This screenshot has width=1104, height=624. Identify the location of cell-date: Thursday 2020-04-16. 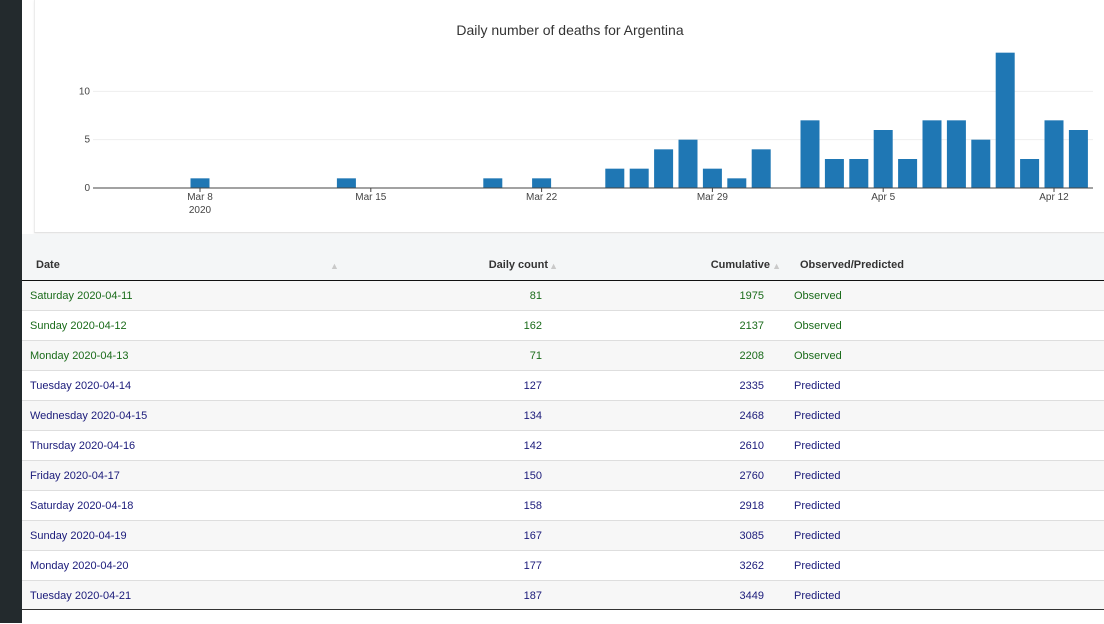
(187, 445).